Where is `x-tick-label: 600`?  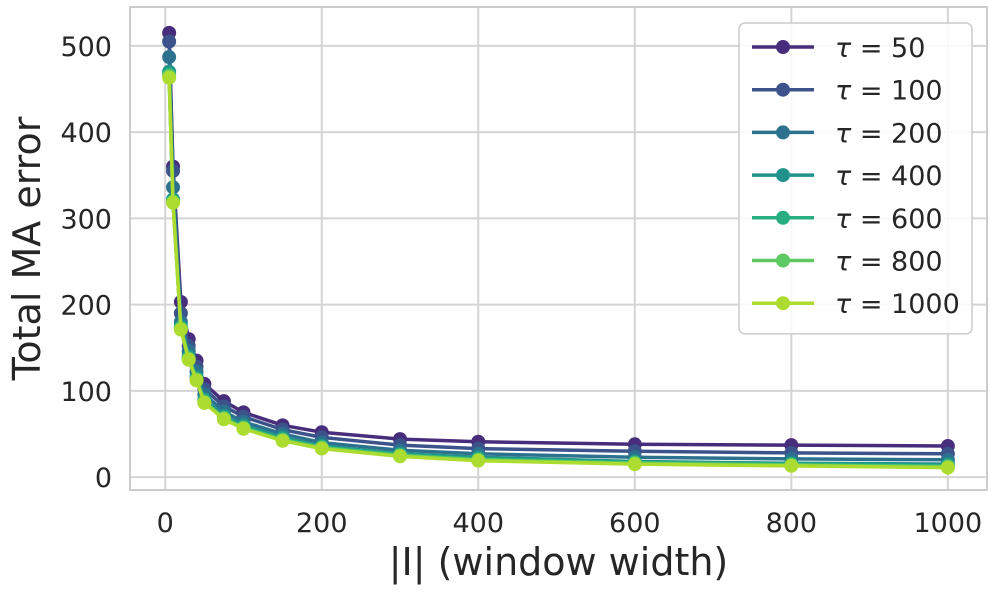
x-tick-label: 600 is located at coordinates (635, 523).